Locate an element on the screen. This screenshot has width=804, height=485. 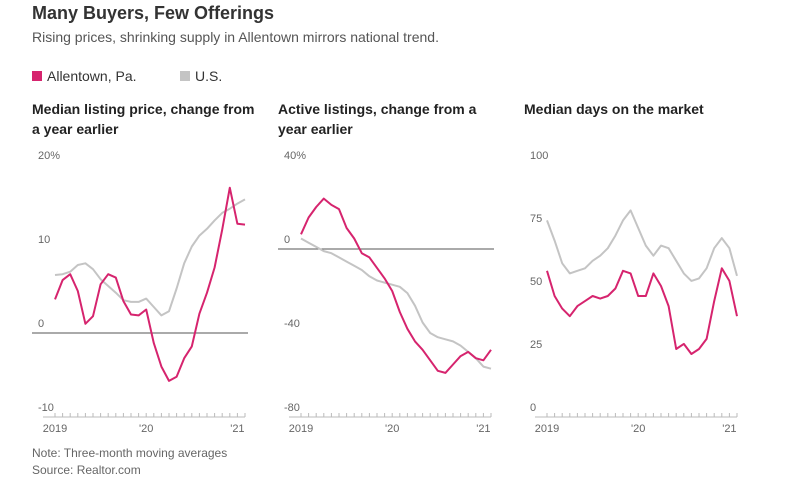
legend-label: U.S. is located at coordinates (209, 76).